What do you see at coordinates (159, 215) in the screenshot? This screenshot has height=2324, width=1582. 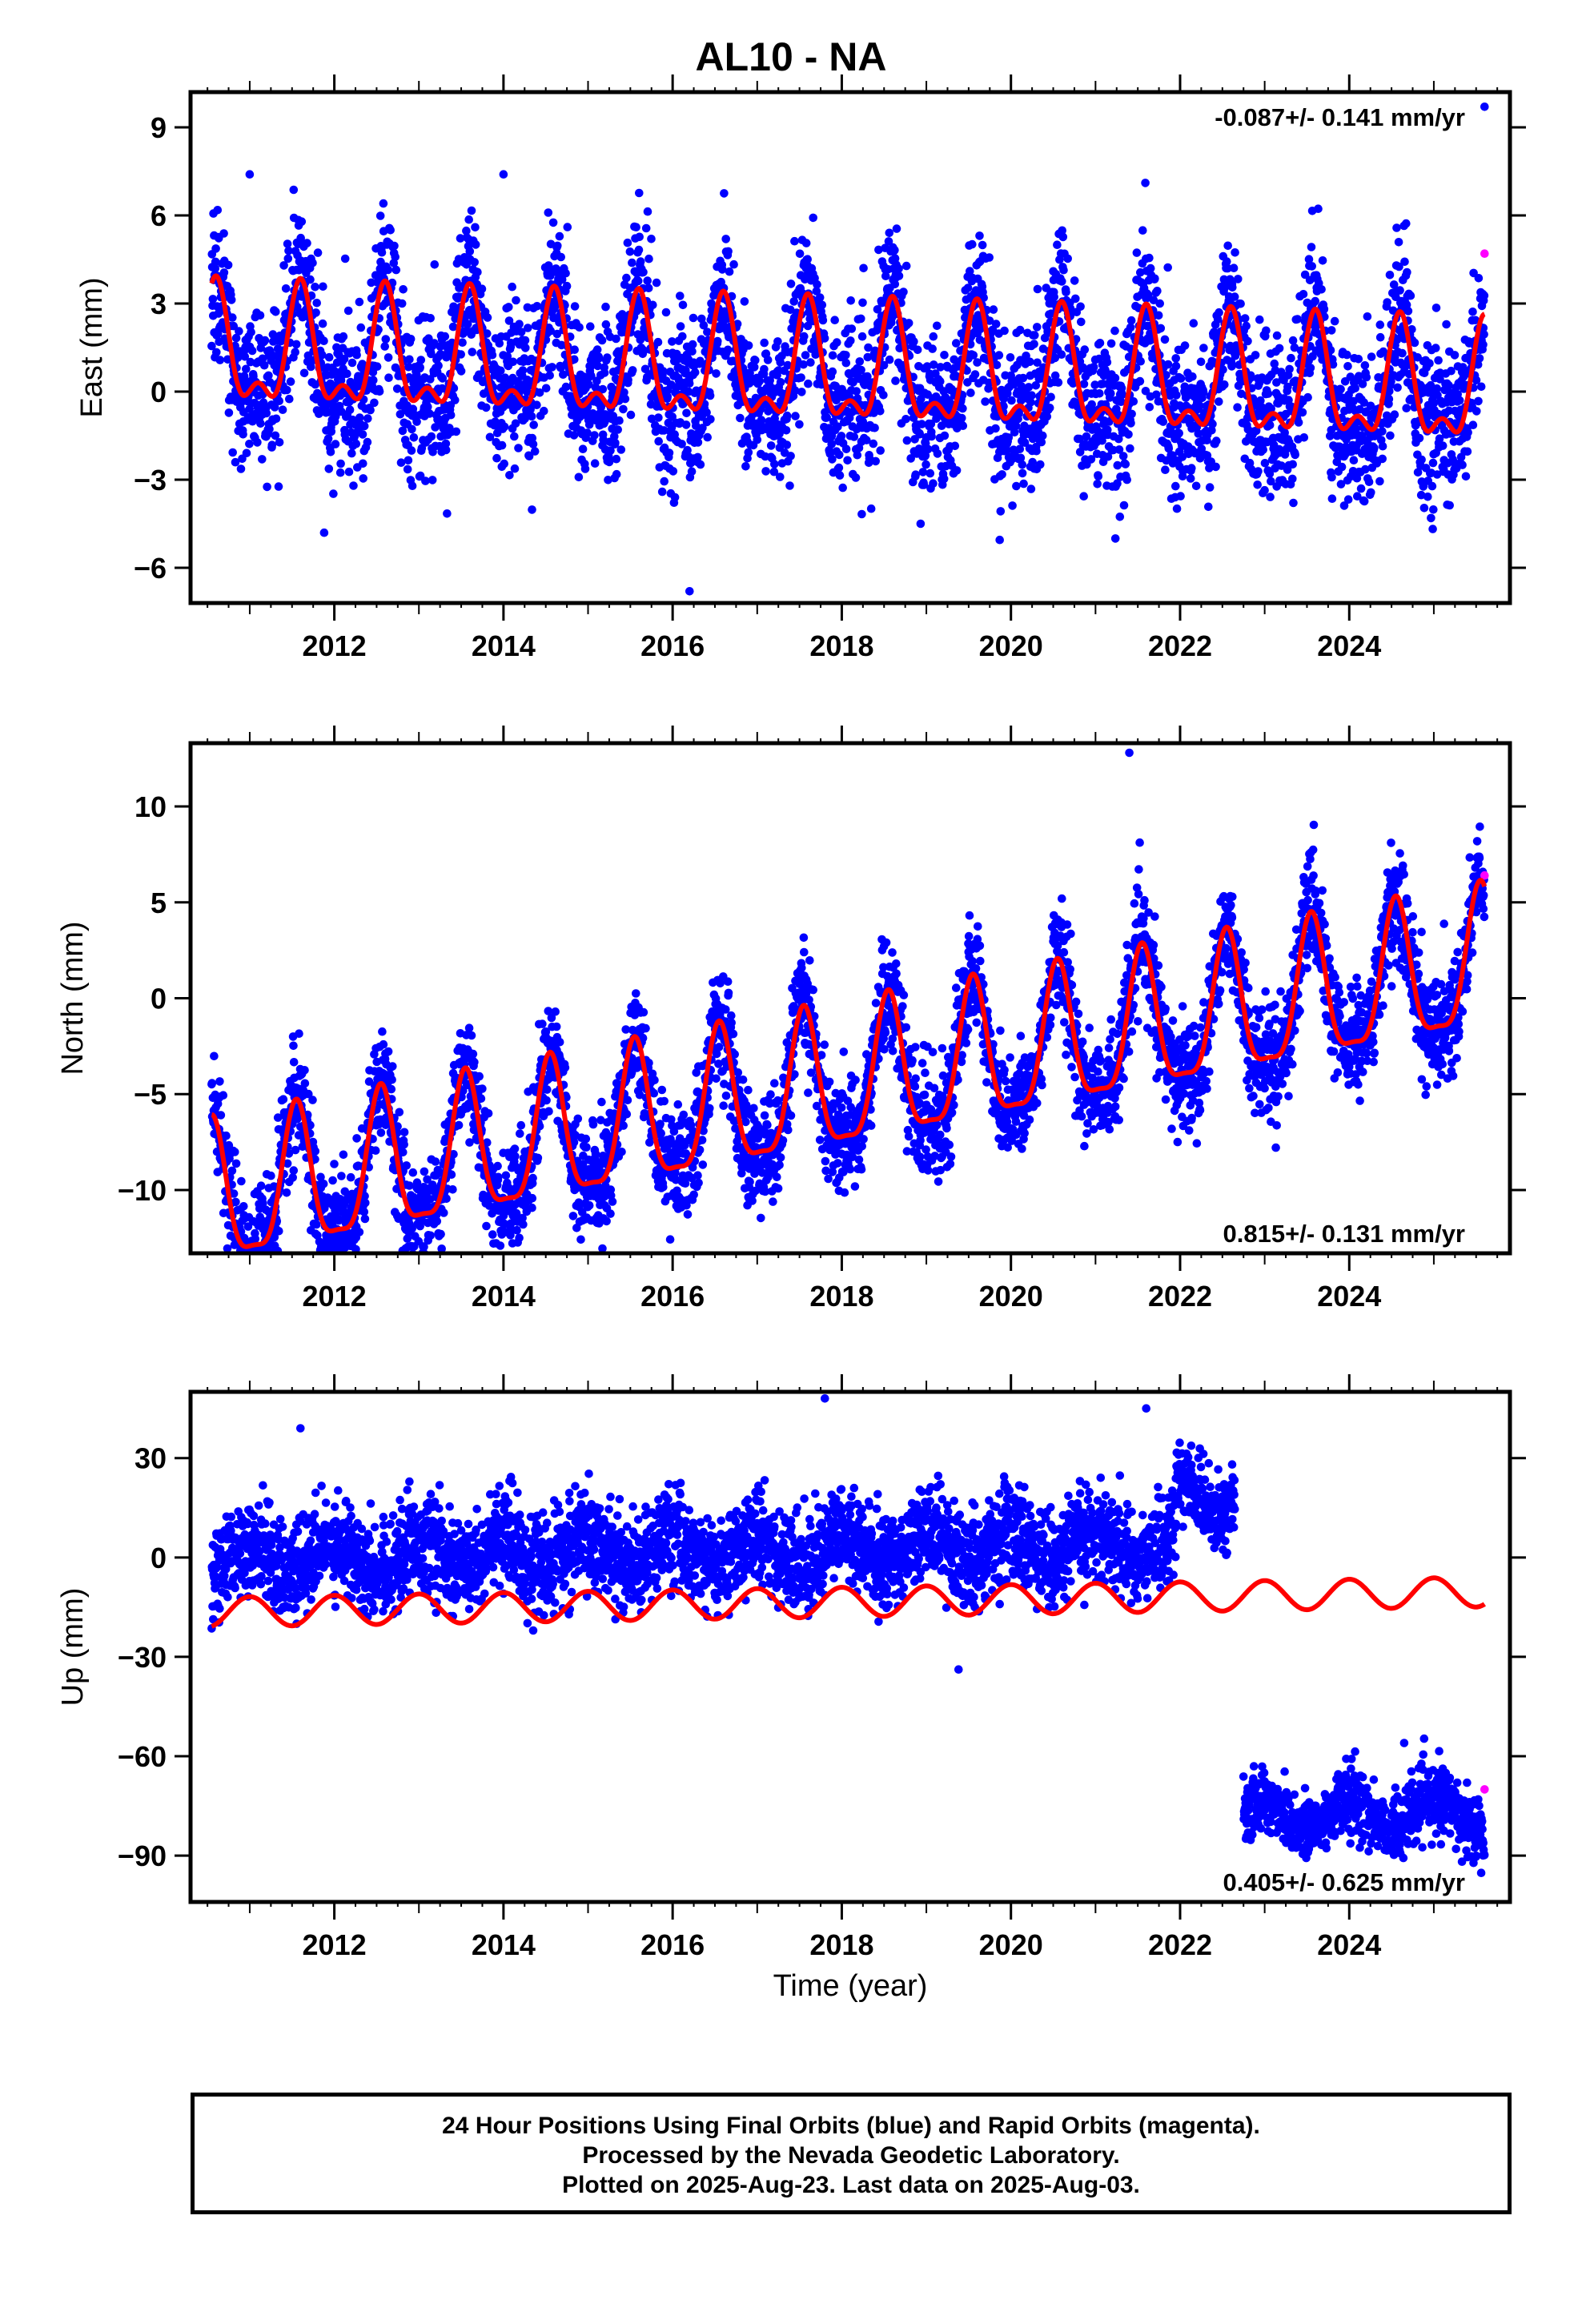 I see `y-tick-label: 6` at bounding box center [159, 215].